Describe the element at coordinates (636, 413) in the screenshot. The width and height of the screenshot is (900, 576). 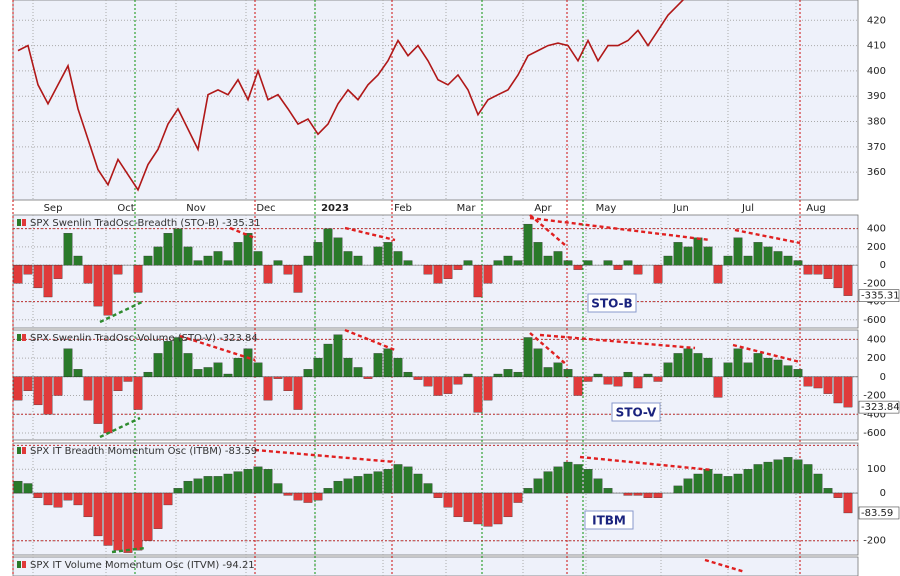
I see `panel-tag: STO-V` at that location.